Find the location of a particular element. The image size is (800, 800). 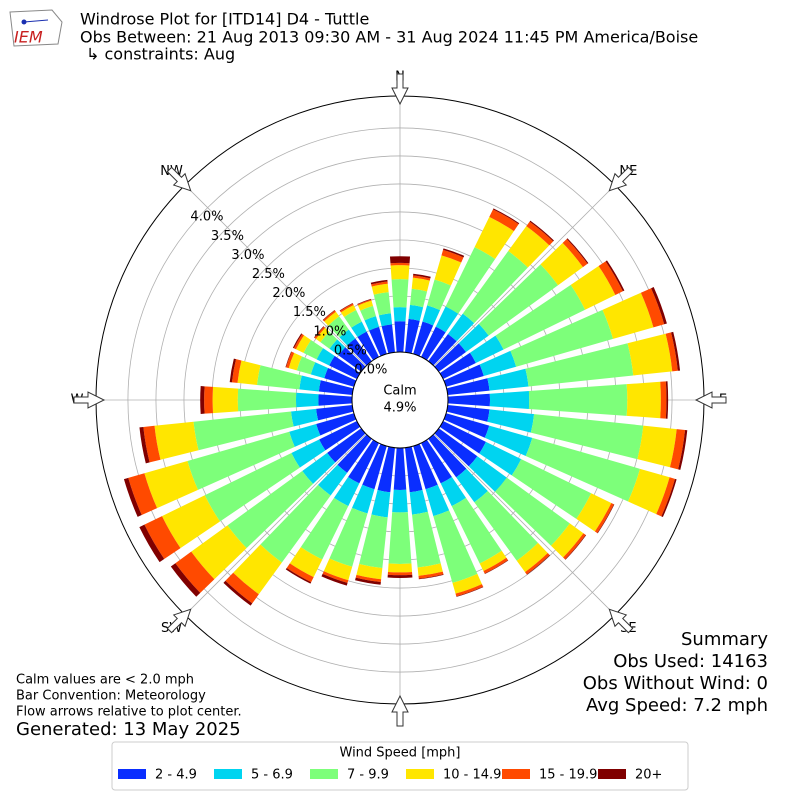

r-tick-label: 3.0% is located at coordinates (247, 255).